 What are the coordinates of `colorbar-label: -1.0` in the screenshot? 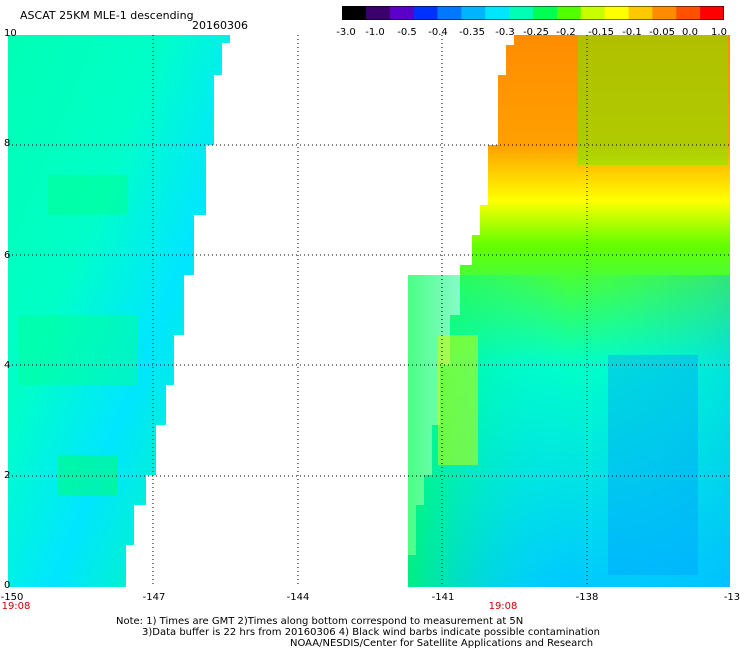 It's located at (375, 32).